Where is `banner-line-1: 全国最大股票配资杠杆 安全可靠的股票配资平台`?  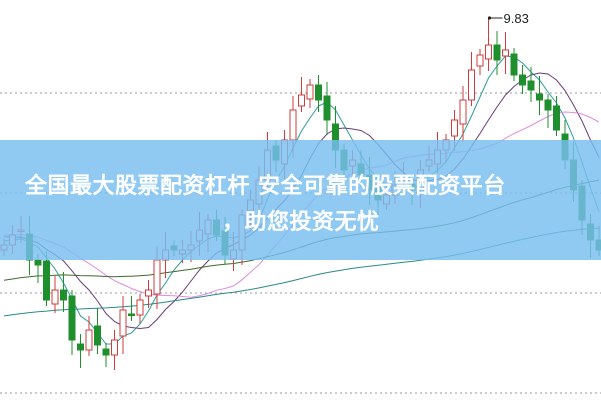 banner-line-1: 全国最大股票配资杠杆 安全可靠的股票配资平台 is located at coordinates (265, 186).